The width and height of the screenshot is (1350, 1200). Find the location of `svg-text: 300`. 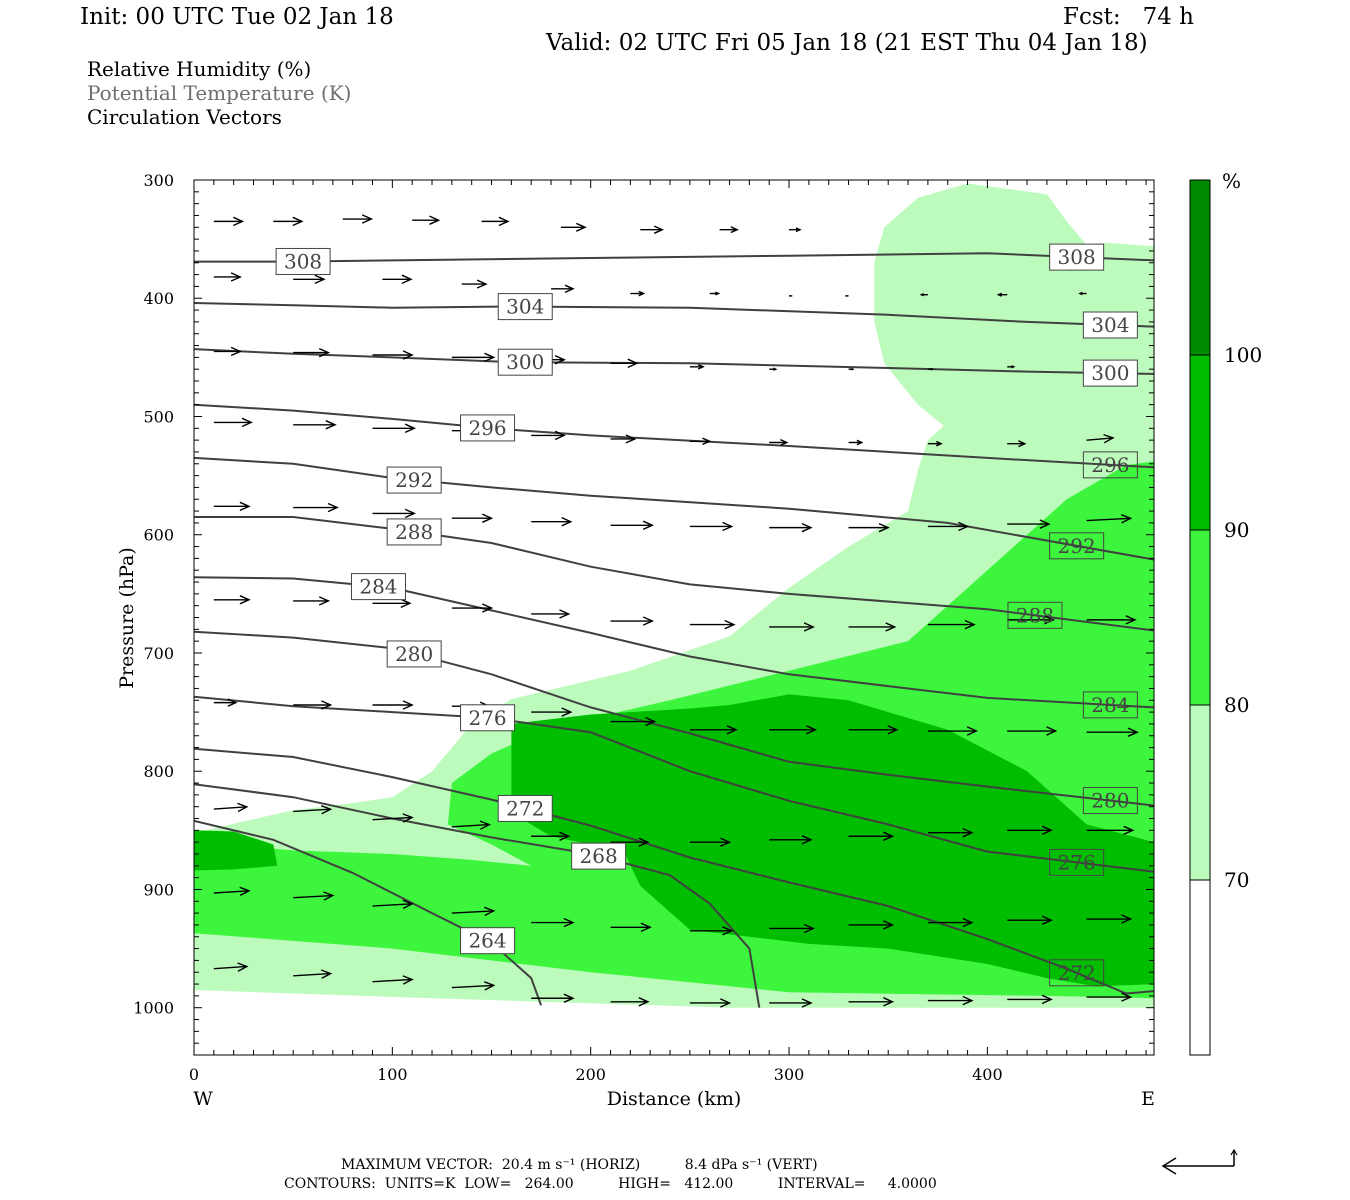

svg-text: 300 is located at coordinates (525, 362).